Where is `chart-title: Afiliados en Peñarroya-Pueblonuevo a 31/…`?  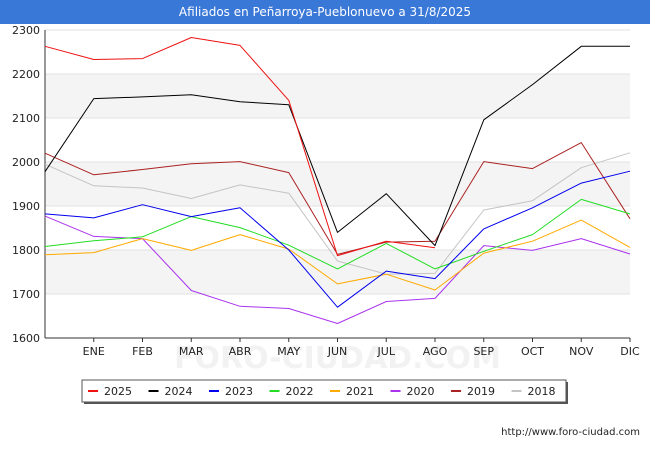
chart-title: Afiliados en Peñarroya-Pueblonuevo a 31/… is located at coordinates (325, 12).